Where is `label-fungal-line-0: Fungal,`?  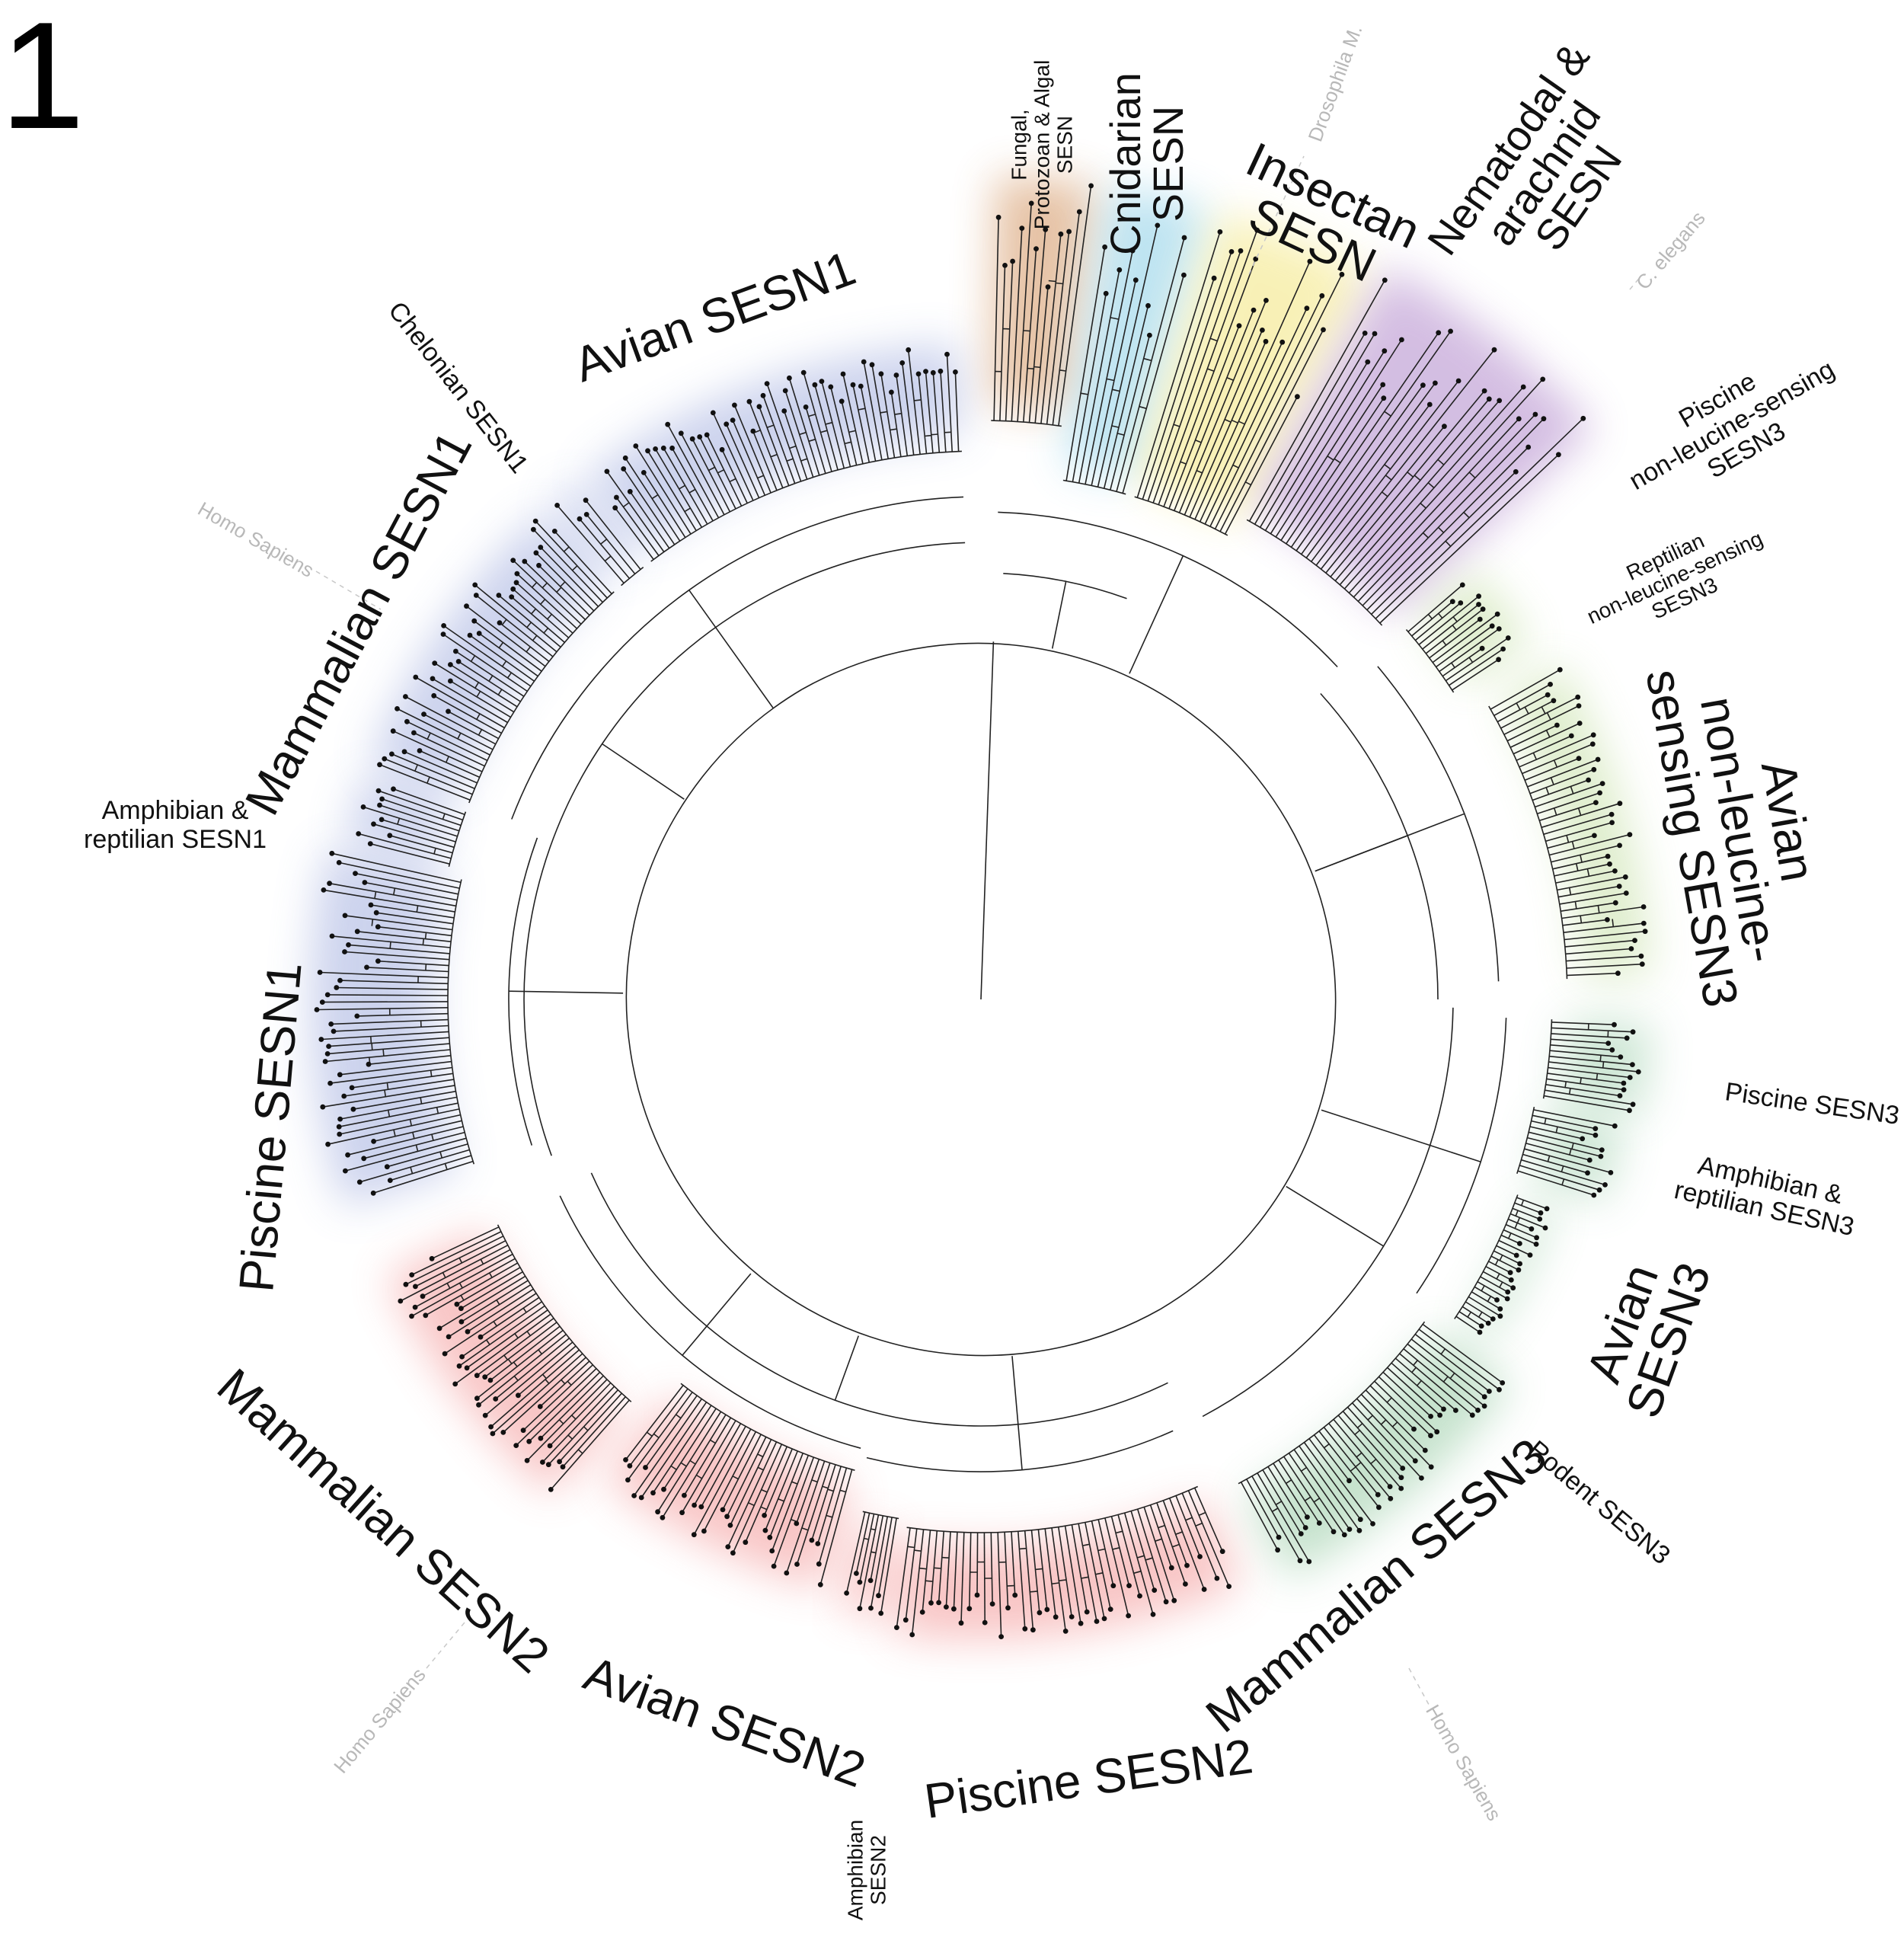 label-fungal-line-0: Fungal, is located at coordinates (1019, 144).